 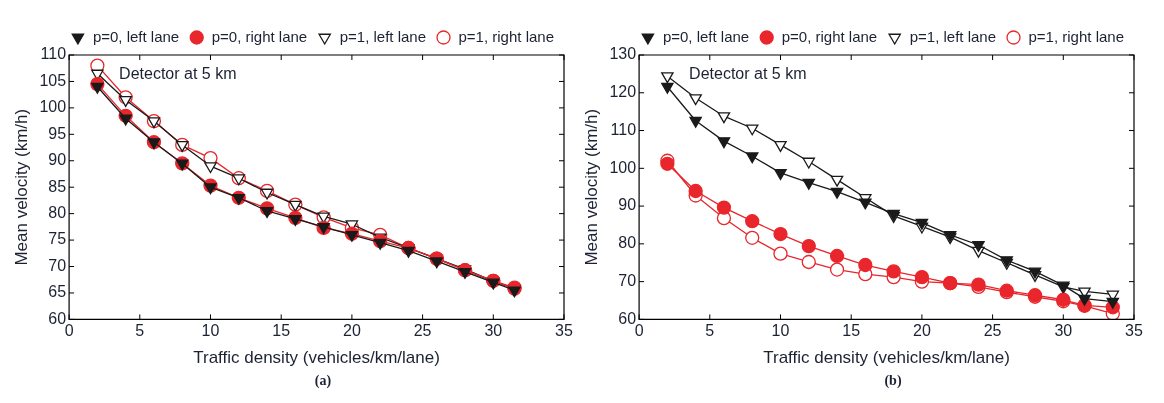 What do you see at coordinates (323, 381) in the screenshot?
I see `text: (a)` at bounding box center [323, 381].